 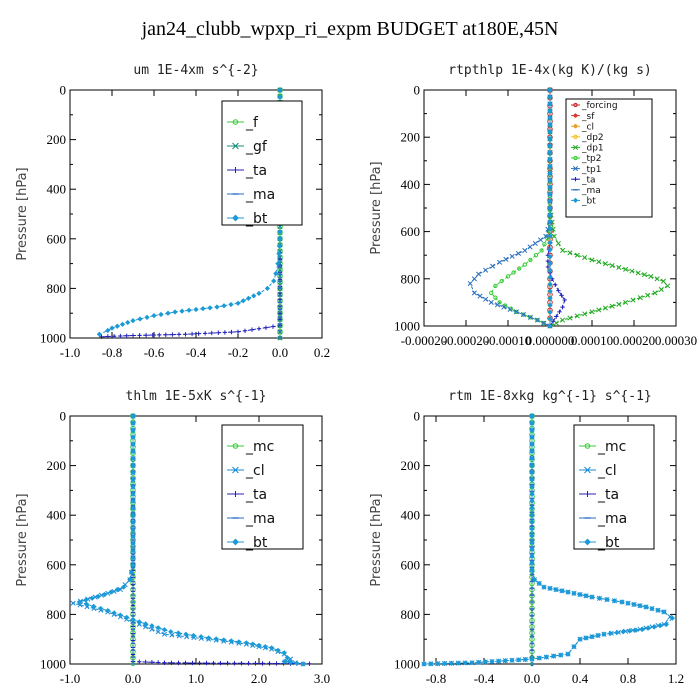 What do you see at coordinates (592, 149) in the screenshot?
I see `legend-label: _dp1` at bounding box center [592, 149].